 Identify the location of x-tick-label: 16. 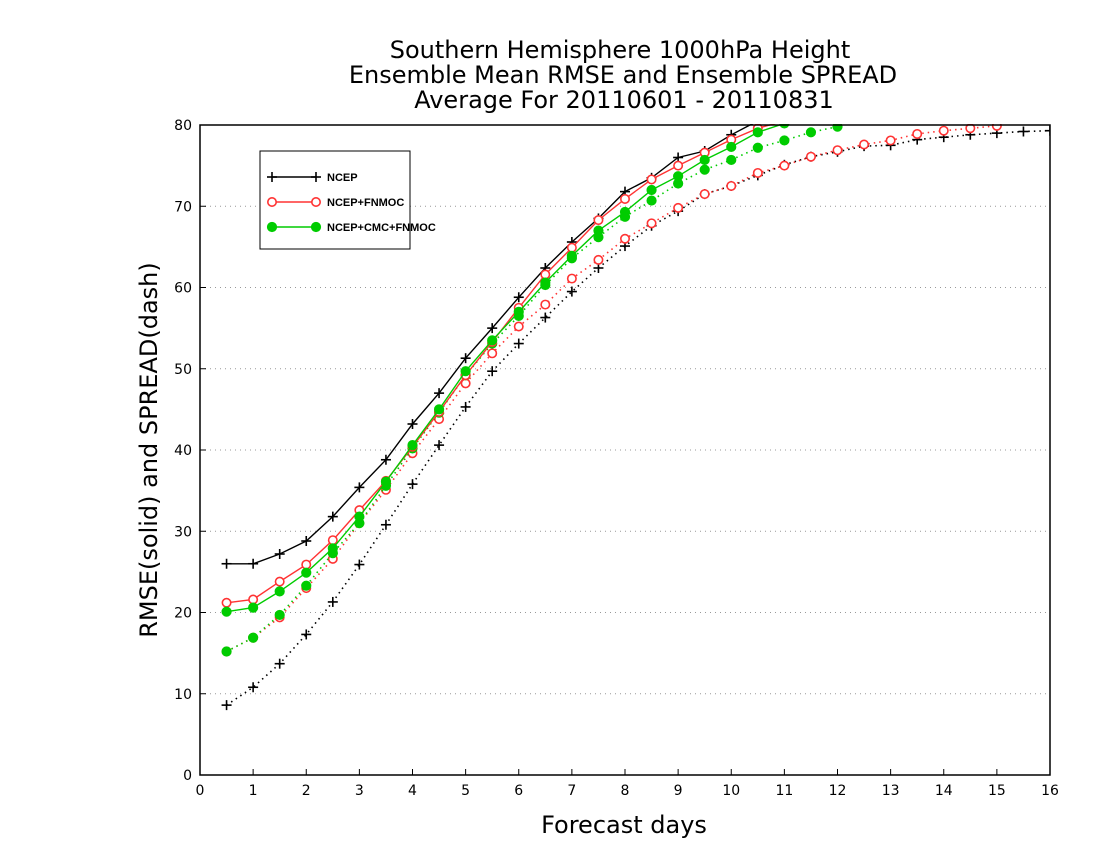
(1050, 791).